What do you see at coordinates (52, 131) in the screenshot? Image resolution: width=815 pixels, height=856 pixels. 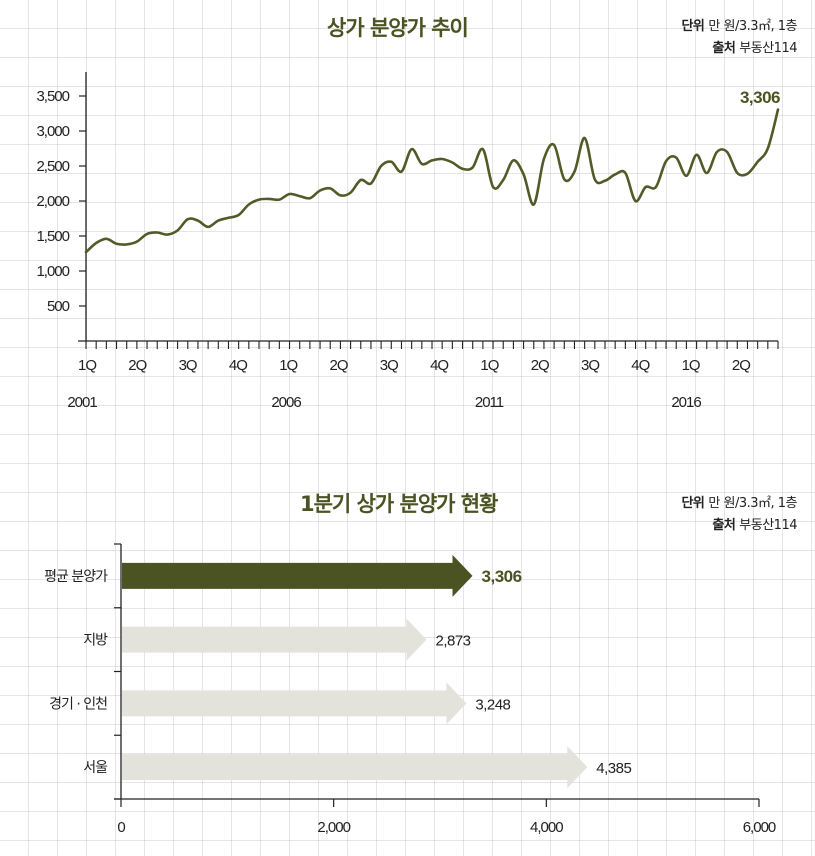 I see `y-tick-label: 3,000` at bounding box center [52, 131].